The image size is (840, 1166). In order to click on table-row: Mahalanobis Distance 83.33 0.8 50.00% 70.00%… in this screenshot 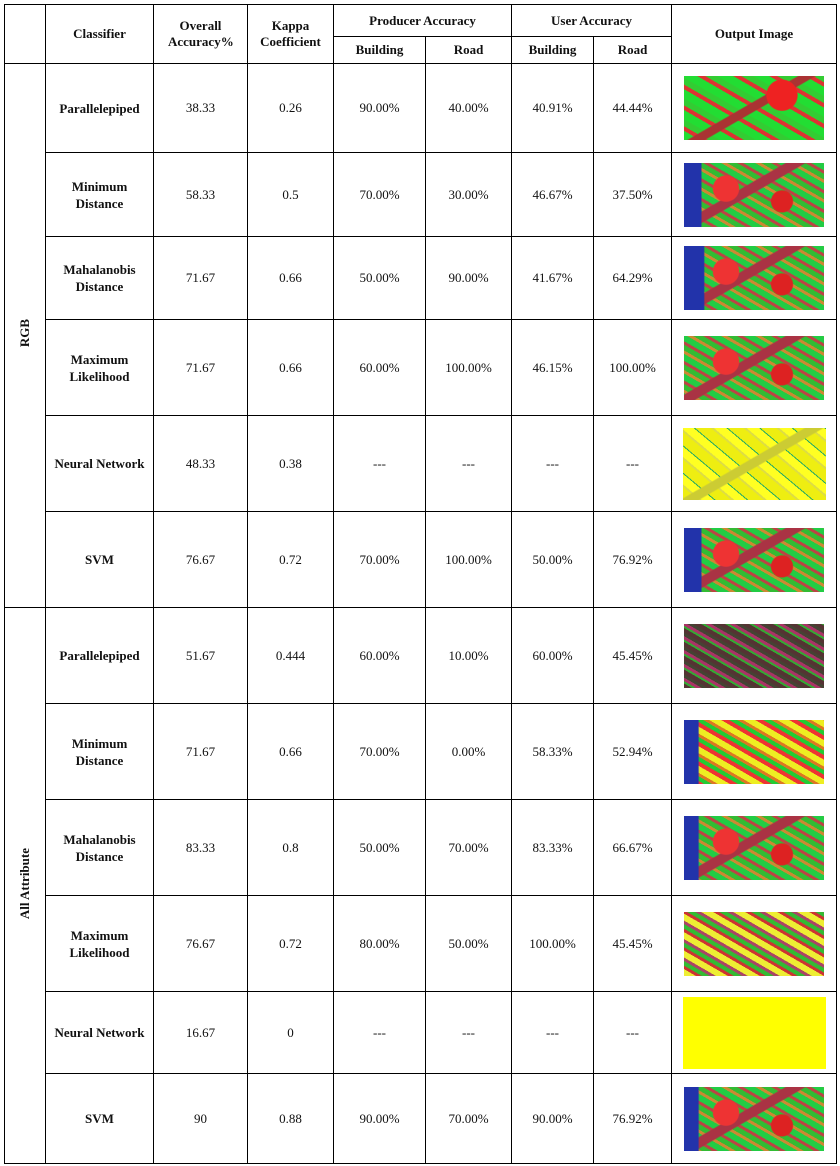, I will do `click(421, 847)`.